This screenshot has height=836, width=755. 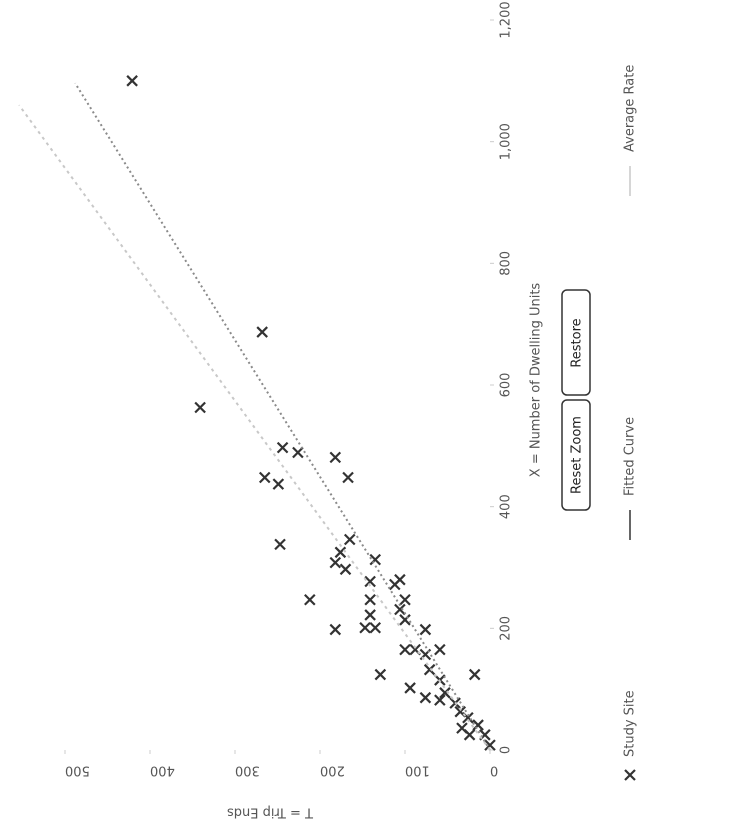 I want to click on x-tick-label: 400, so click(x=506, y=506).